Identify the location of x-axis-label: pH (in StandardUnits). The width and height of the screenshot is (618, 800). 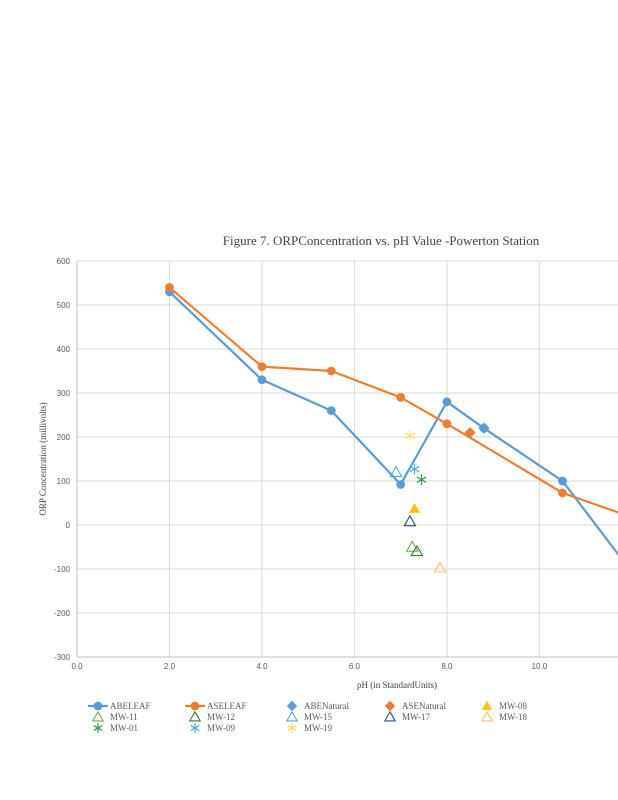
(397, 685).